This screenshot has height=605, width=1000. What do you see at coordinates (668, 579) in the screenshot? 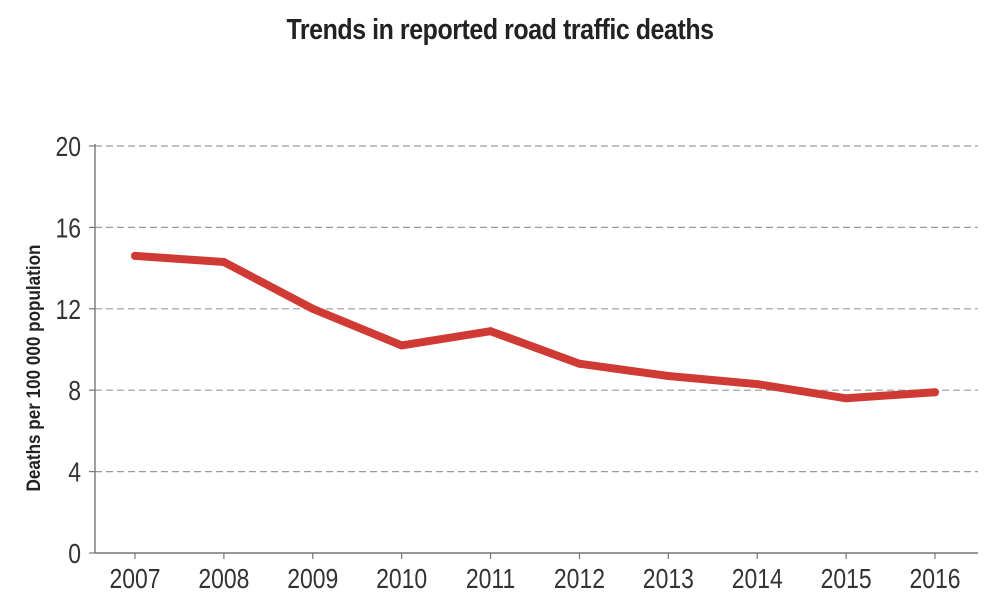
I see `x-tick-label-2013: 2013` at bounding box center [668, 579].